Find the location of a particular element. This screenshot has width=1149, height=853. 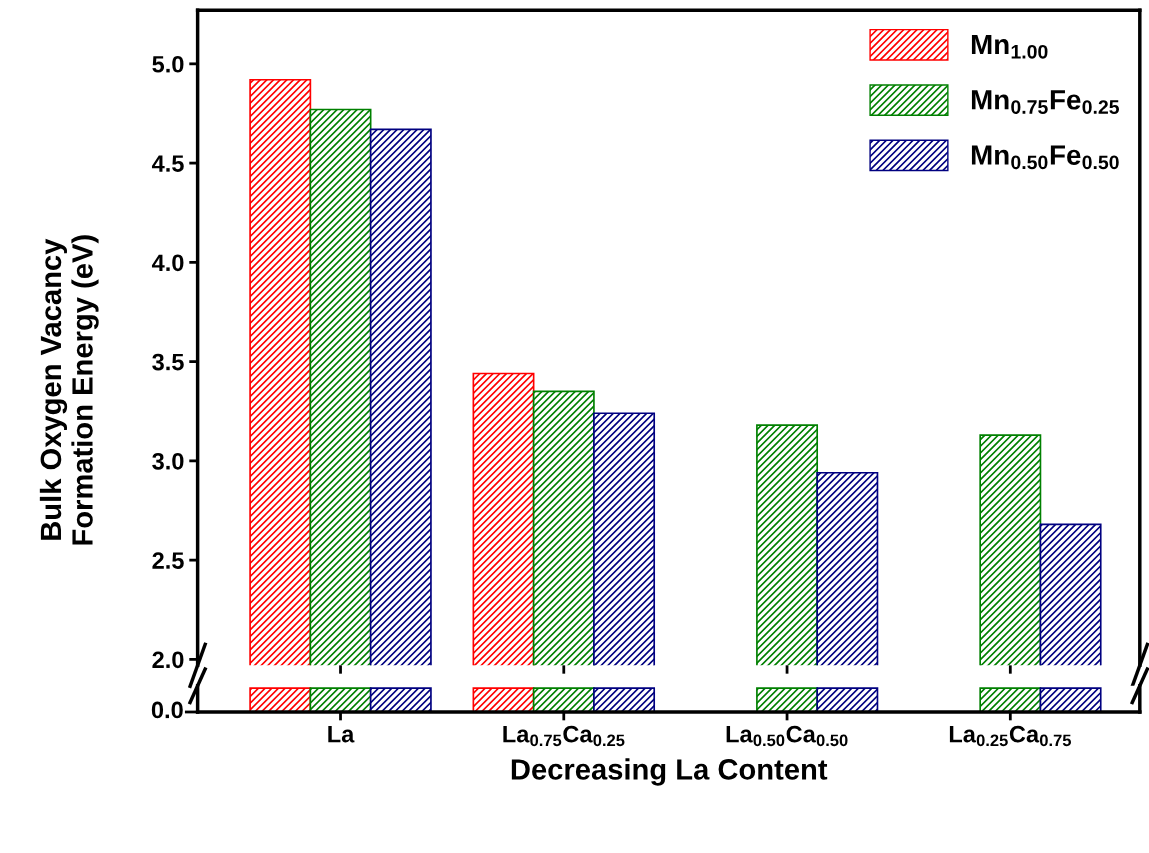

y-tick-label: 2.5 is located at coordinates (168, 560).